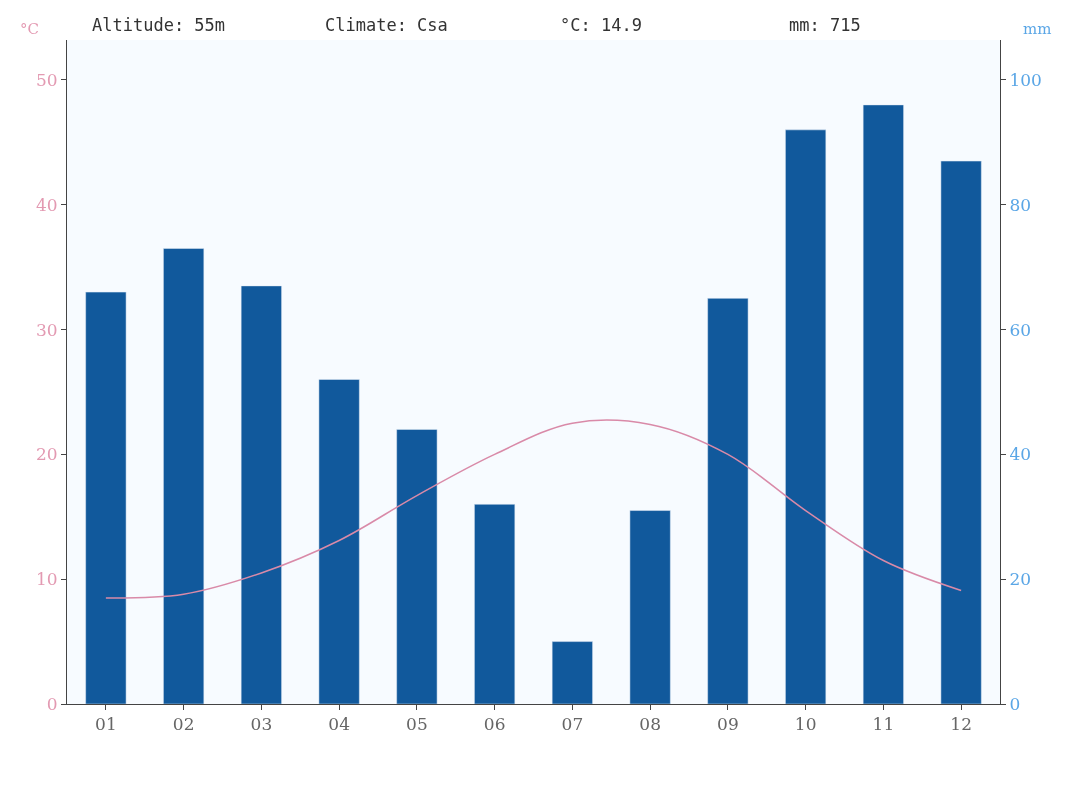 The height and width of the screenshot is (804, 1073). What do you see at coordinates (52, 703) in the screenshot?
I see `y-tick-label: 0` at bounding box center [52, 703].